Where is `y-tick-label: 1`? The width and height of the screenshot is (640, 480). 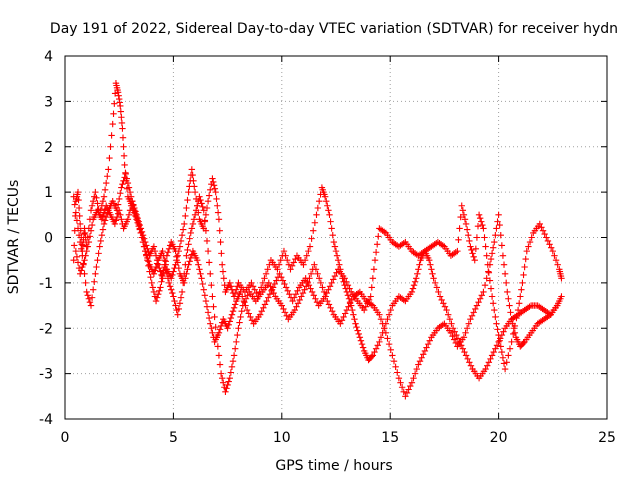
y-tick-label: 1 is located at coordinates (48, 193).